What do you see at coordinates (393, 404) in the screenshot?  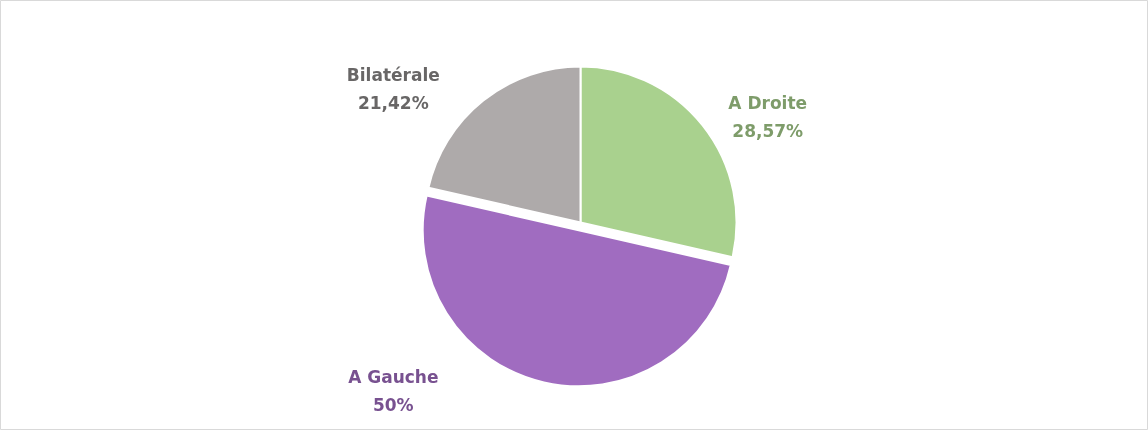 I see `data-label: 50%` at bounding box center [393, 404].